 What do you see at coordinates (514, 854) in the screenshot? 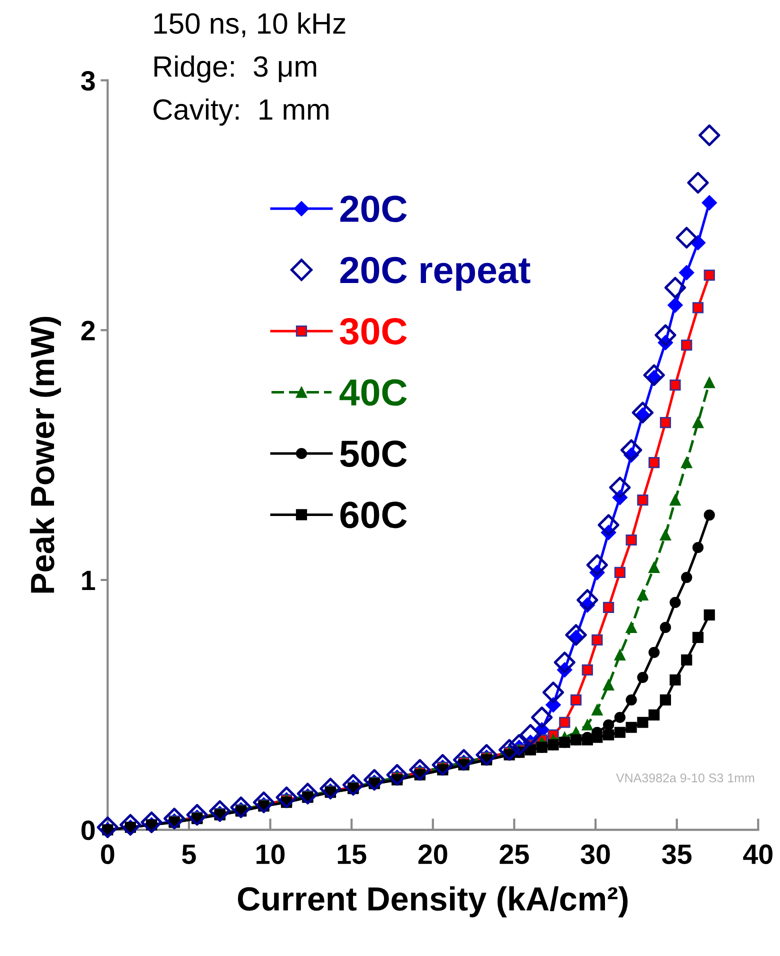
I see `x-tick-label: 25` at bounding box center [514, 854].